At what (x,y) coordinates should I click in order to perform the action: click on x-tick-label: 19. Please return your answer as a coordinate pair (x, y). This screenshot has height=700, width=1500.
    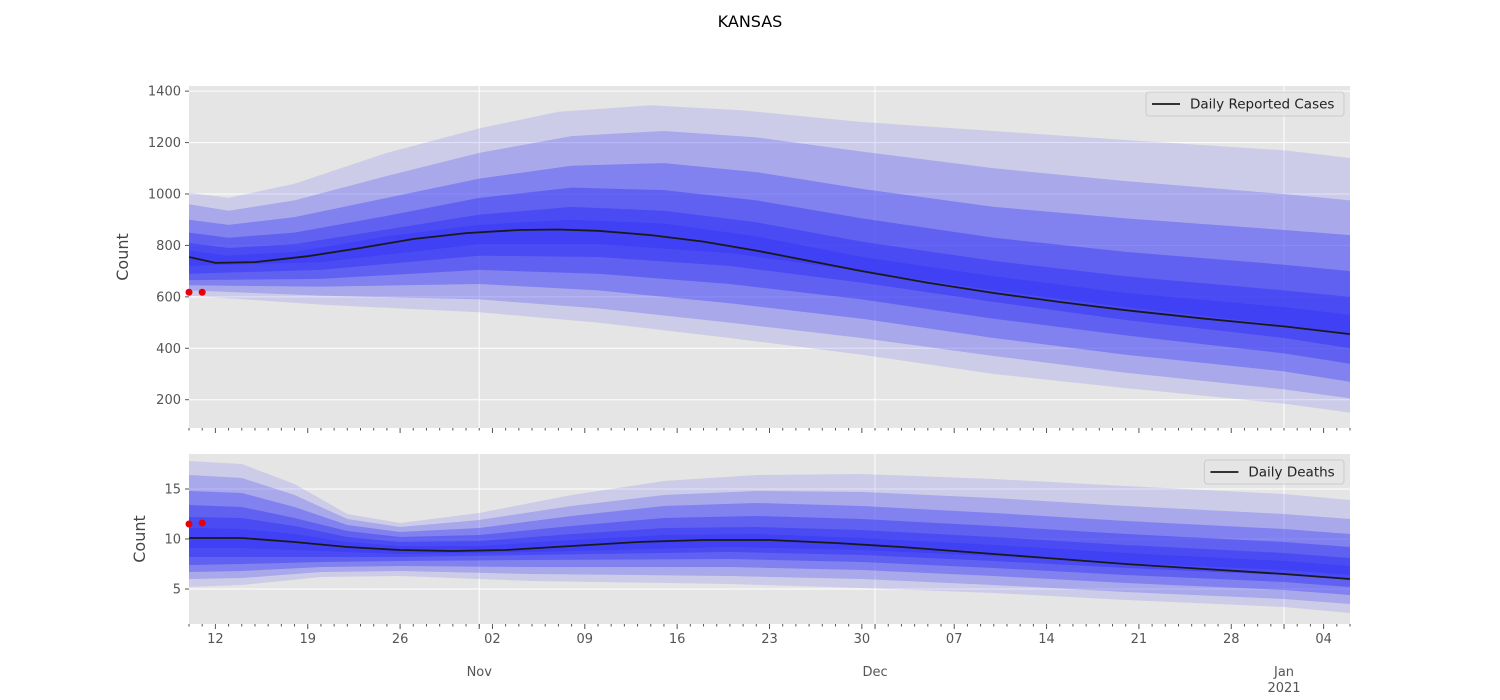
    Looking at the image, I should click on (307, 639).